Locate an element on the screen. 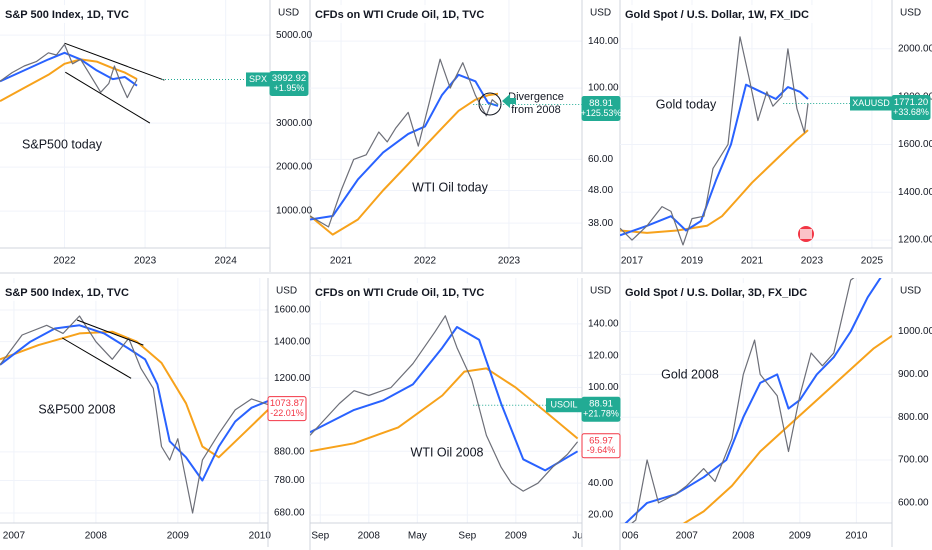  divergence-circle is located at coordinates (490, 104).